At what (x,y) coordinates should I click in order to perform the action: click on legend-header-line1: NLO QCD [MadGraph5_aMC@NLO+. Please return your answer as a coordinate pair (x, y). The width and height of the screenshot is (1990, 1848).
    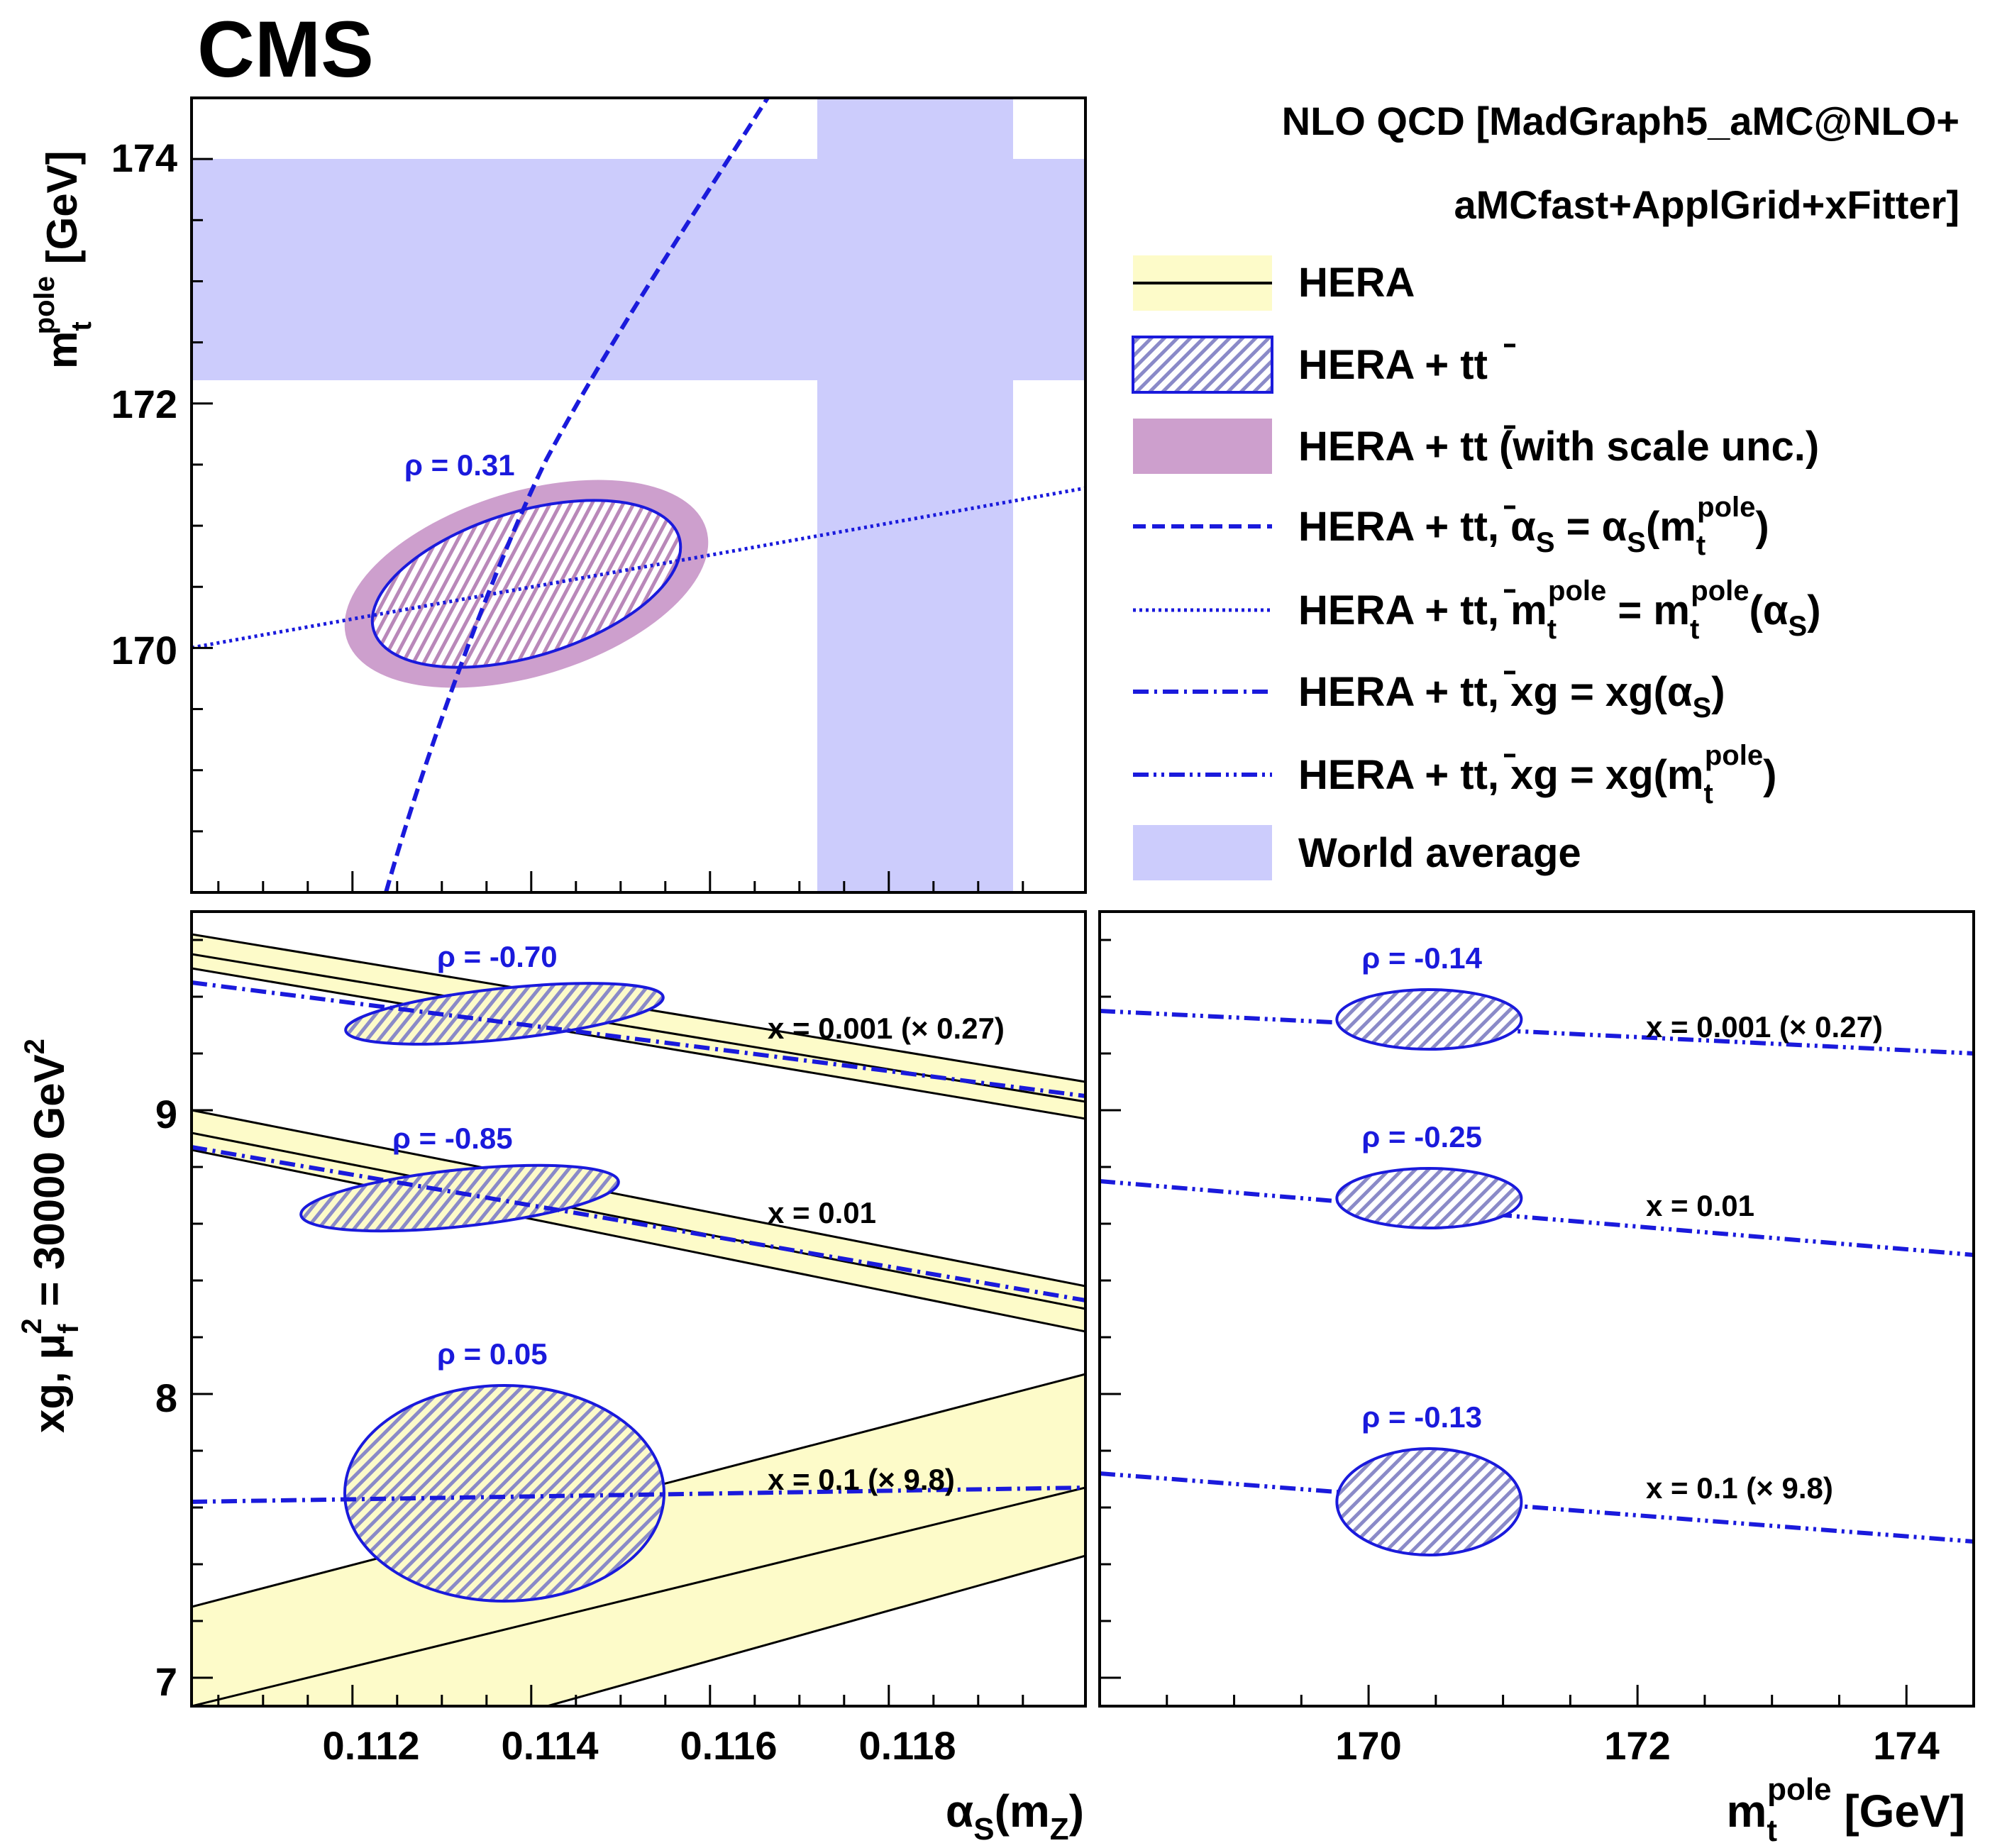
    Looking at the image, I should click on (1621, 121).